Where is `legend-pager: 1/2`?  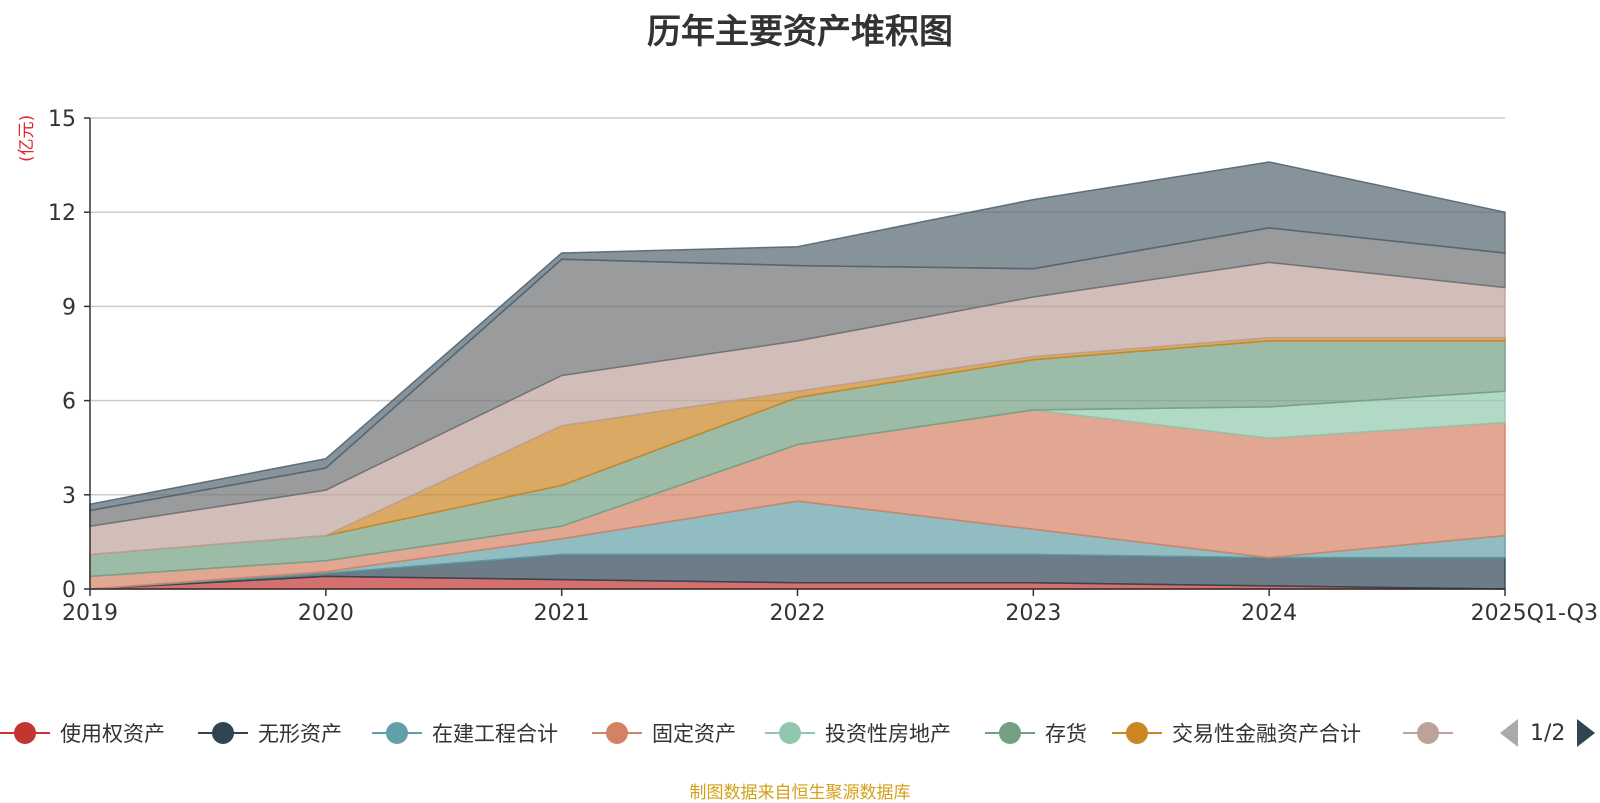
legend-pager: 1/2 is located at coordinates (1548, 733).